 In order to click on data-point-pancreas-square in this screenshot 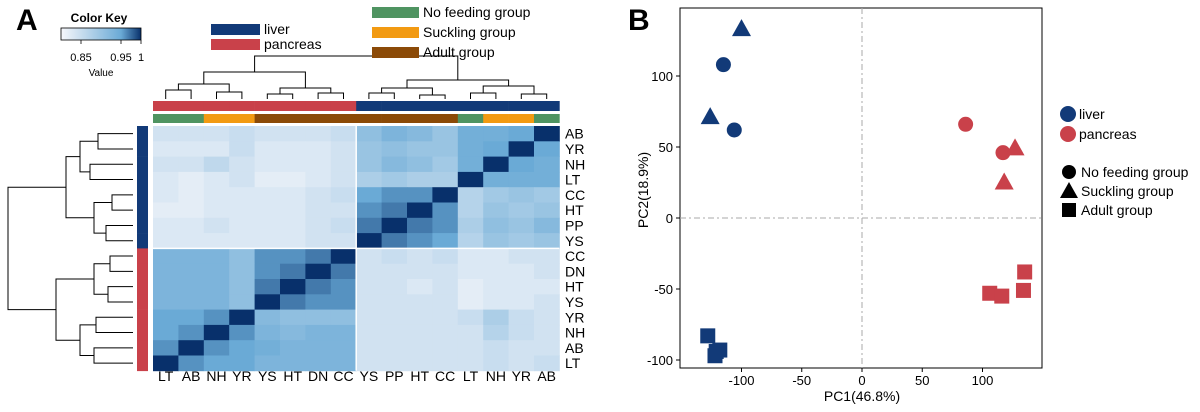, I will do `click(990, 293)`.